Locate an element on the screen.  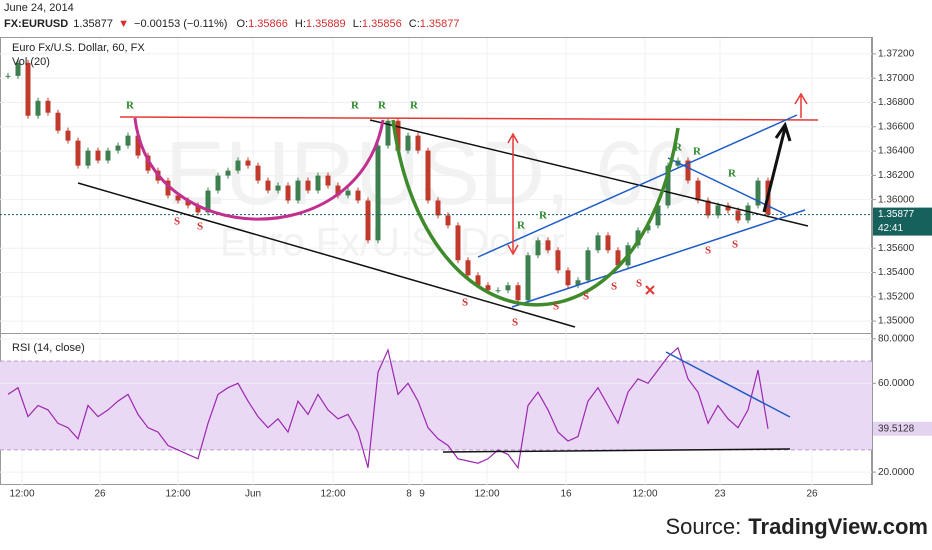
x-tick-label: 9 is located at coordinates (422, 494).